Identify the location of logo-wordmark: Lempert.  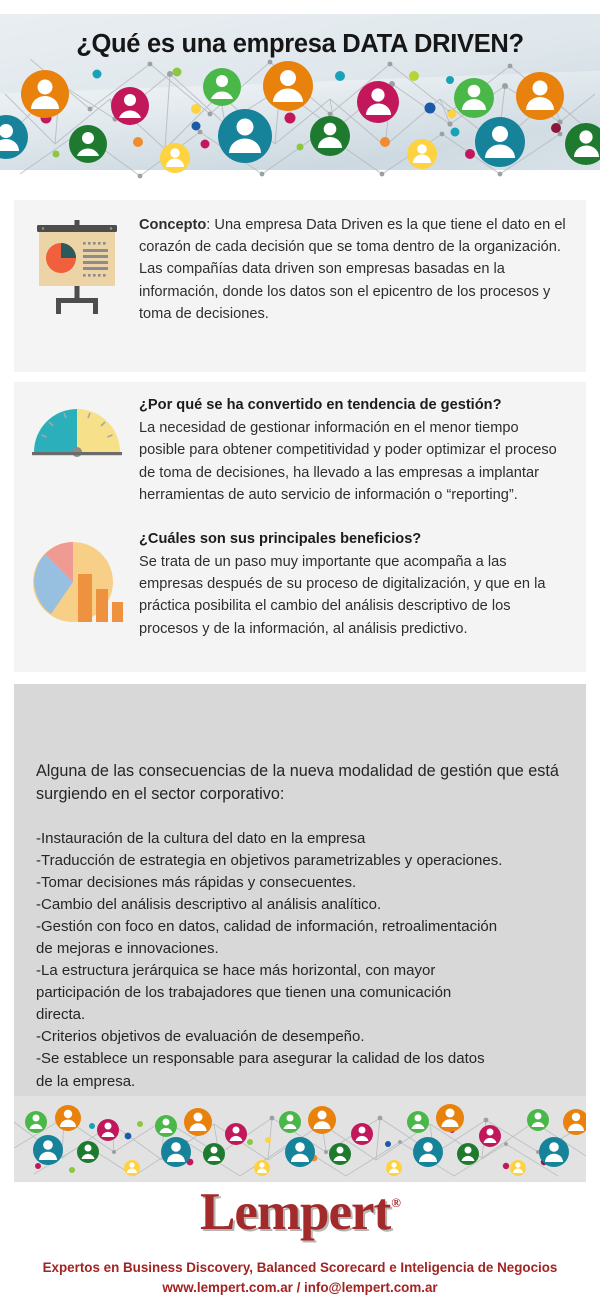
(295, 1212).